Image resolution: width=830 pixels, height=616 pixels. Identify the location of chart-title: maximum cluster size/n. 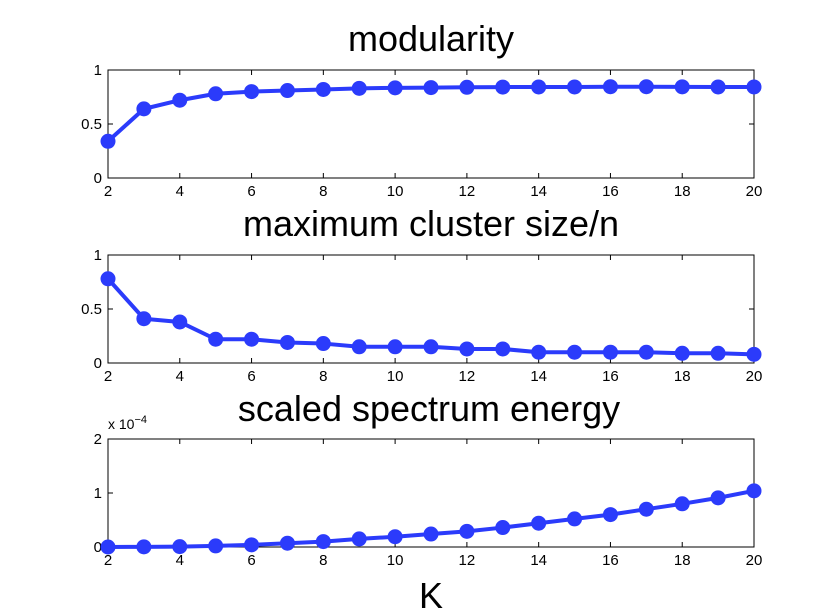
(431, 223).